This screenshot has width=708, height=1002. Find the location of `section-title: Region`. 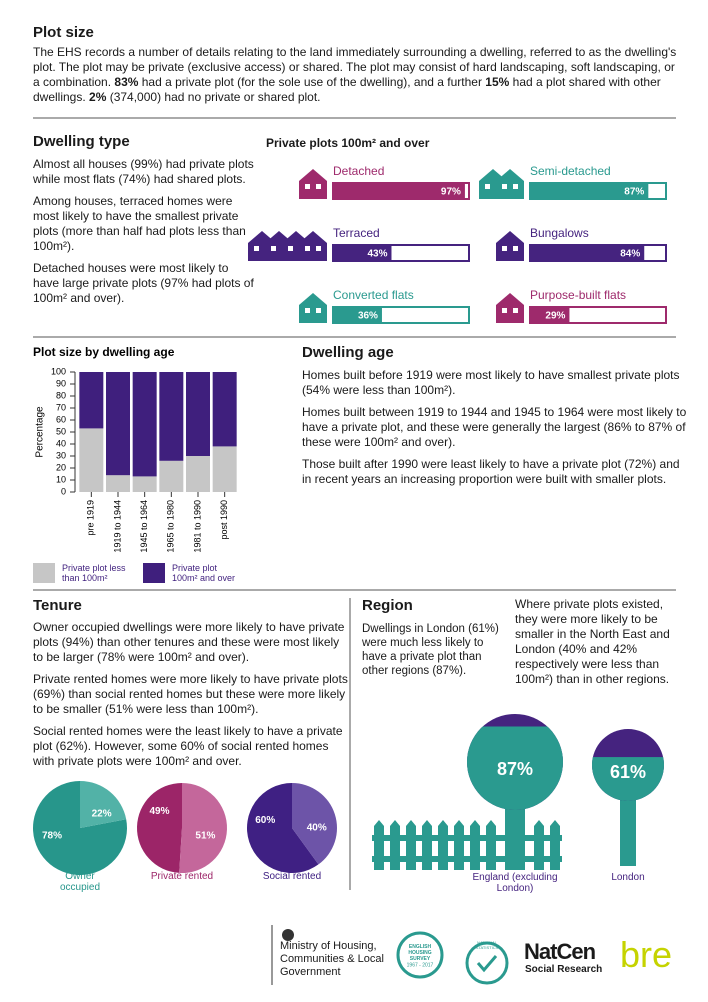

section-title: Region is located at coordinates (387, 605).